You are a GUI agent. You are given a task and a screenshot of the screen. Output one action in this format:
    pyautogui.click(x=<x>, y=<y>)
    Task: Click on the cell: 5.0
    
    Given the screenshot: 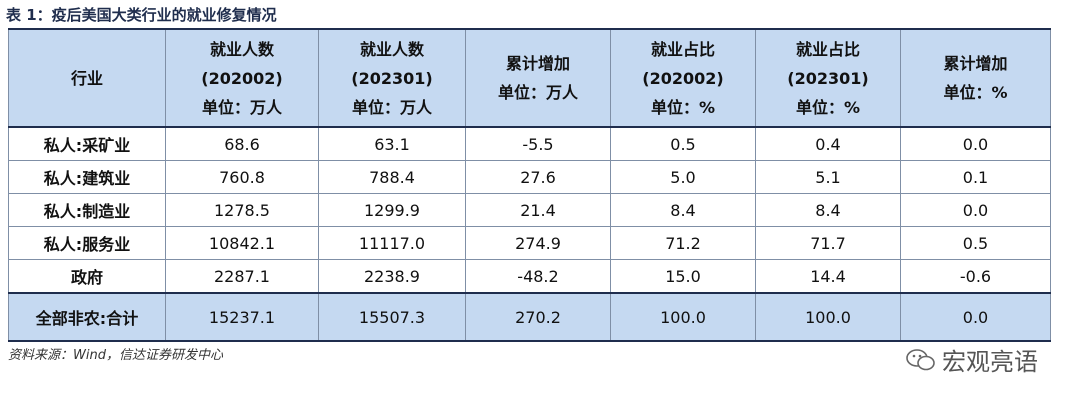 What is the action you would take?
    pyautogui.click(x=683, y=177)
    